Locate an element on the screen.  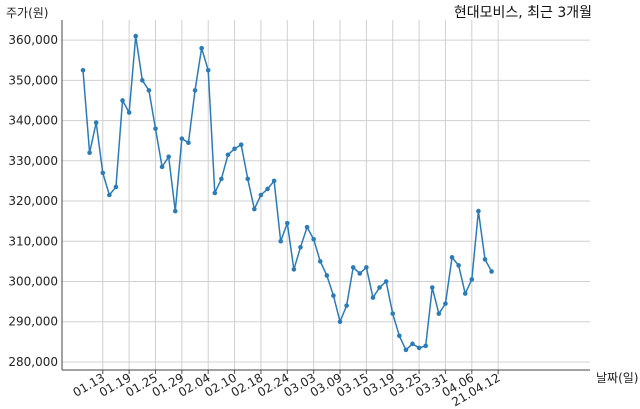
x-axis-title: 날짜(일) is located at coordinates (617, 378).